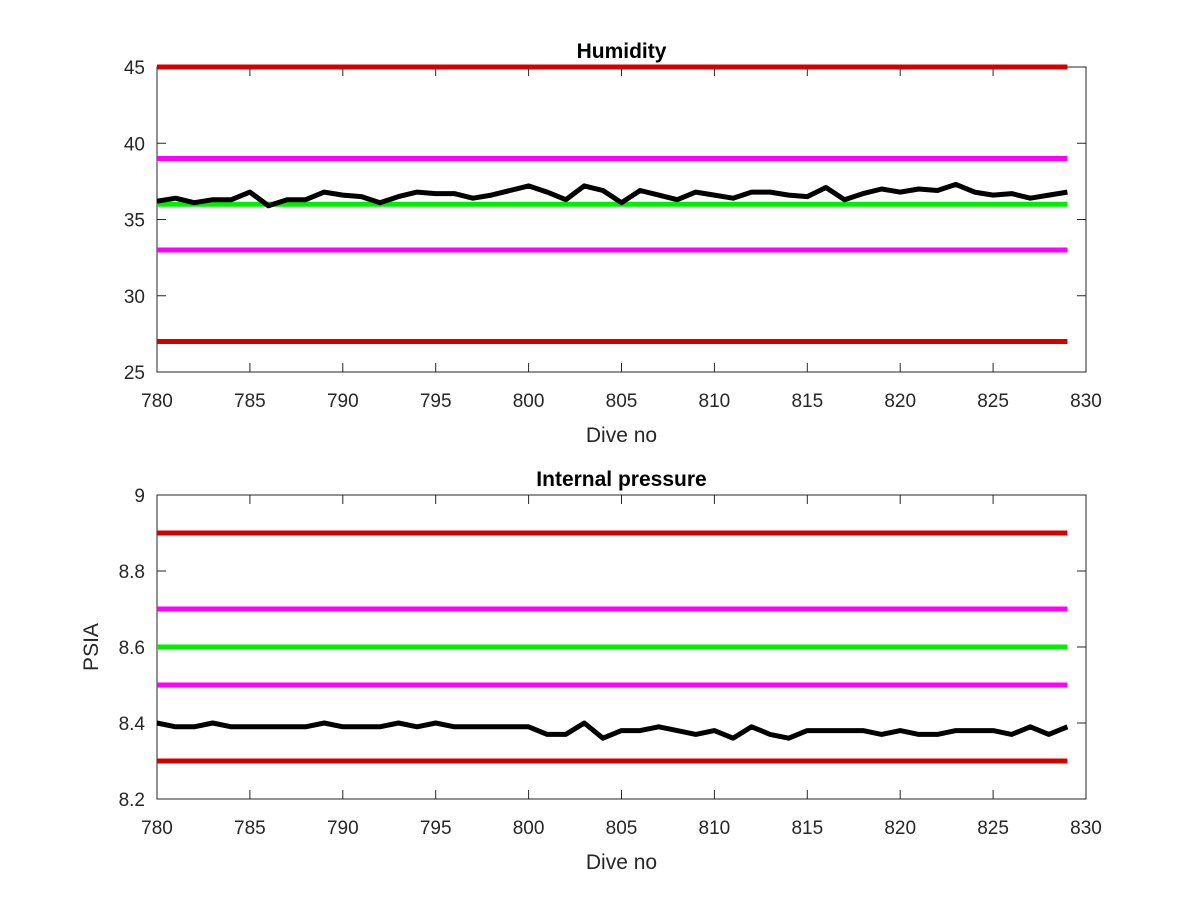 The image size is (1200, 900). Describe the element at coordinates (132, 724) in the screenshot. I see `y-tick-label: 8.4` at that location.